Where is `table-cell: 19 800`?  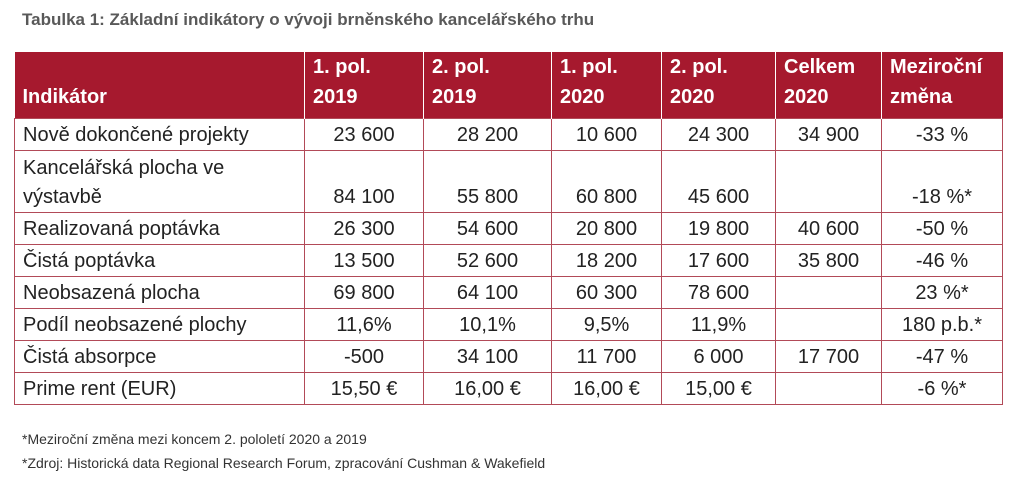
table-cell: 19 800 is located at coordinates (718, 228).